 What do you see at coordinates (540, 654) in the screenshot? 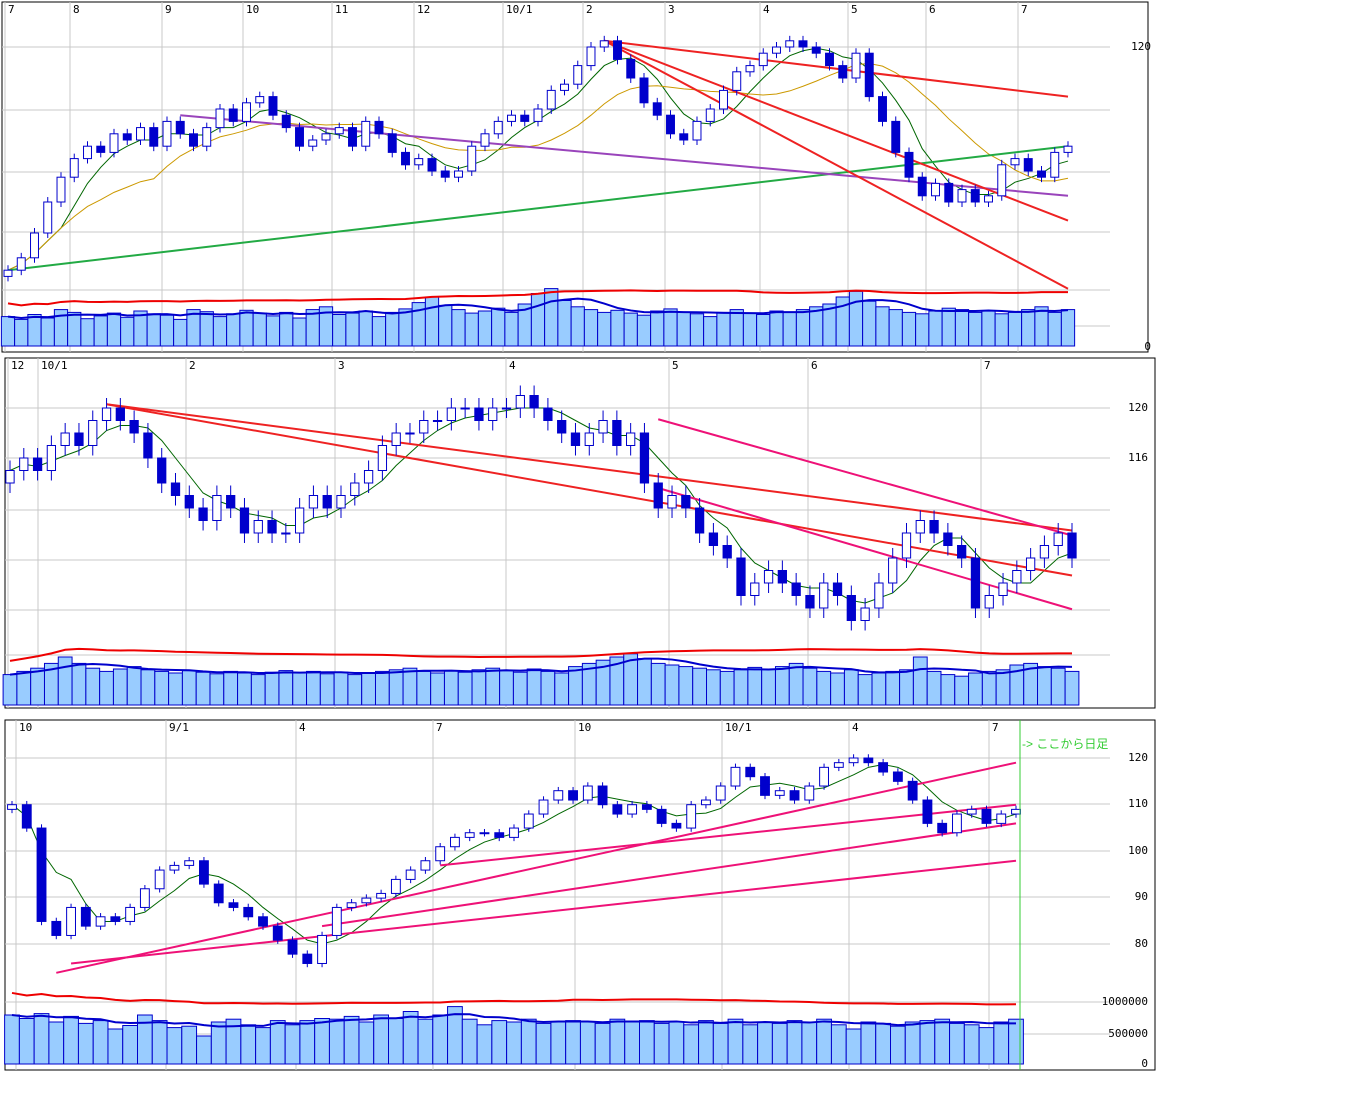
I see `volume-ma-long` at bounding box center [540, 654].